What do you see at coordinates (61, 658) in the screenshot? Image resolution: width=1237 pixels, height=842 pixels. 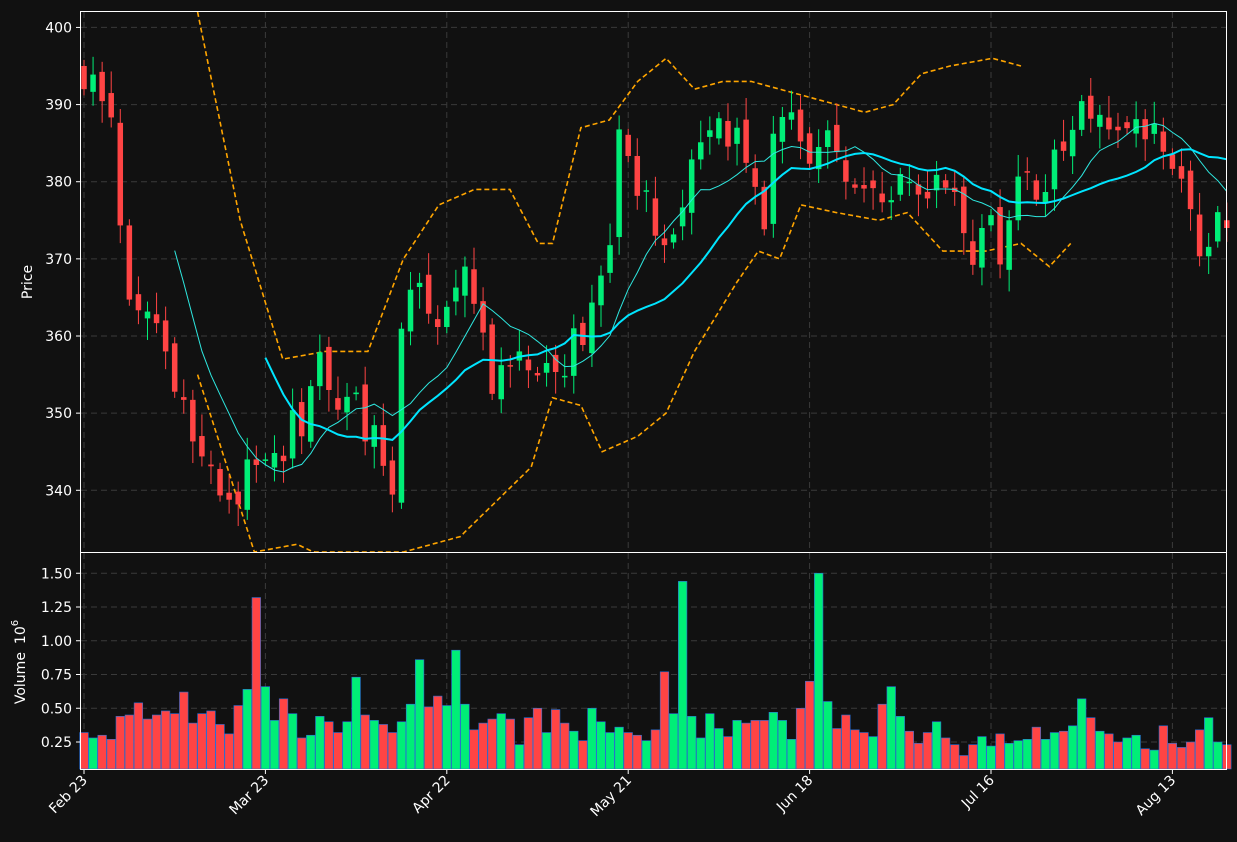 I see `volume-y-ticks: 0.25 0.50 0.75 1.00 1.25 1.50` at bounding box center [61, 658].